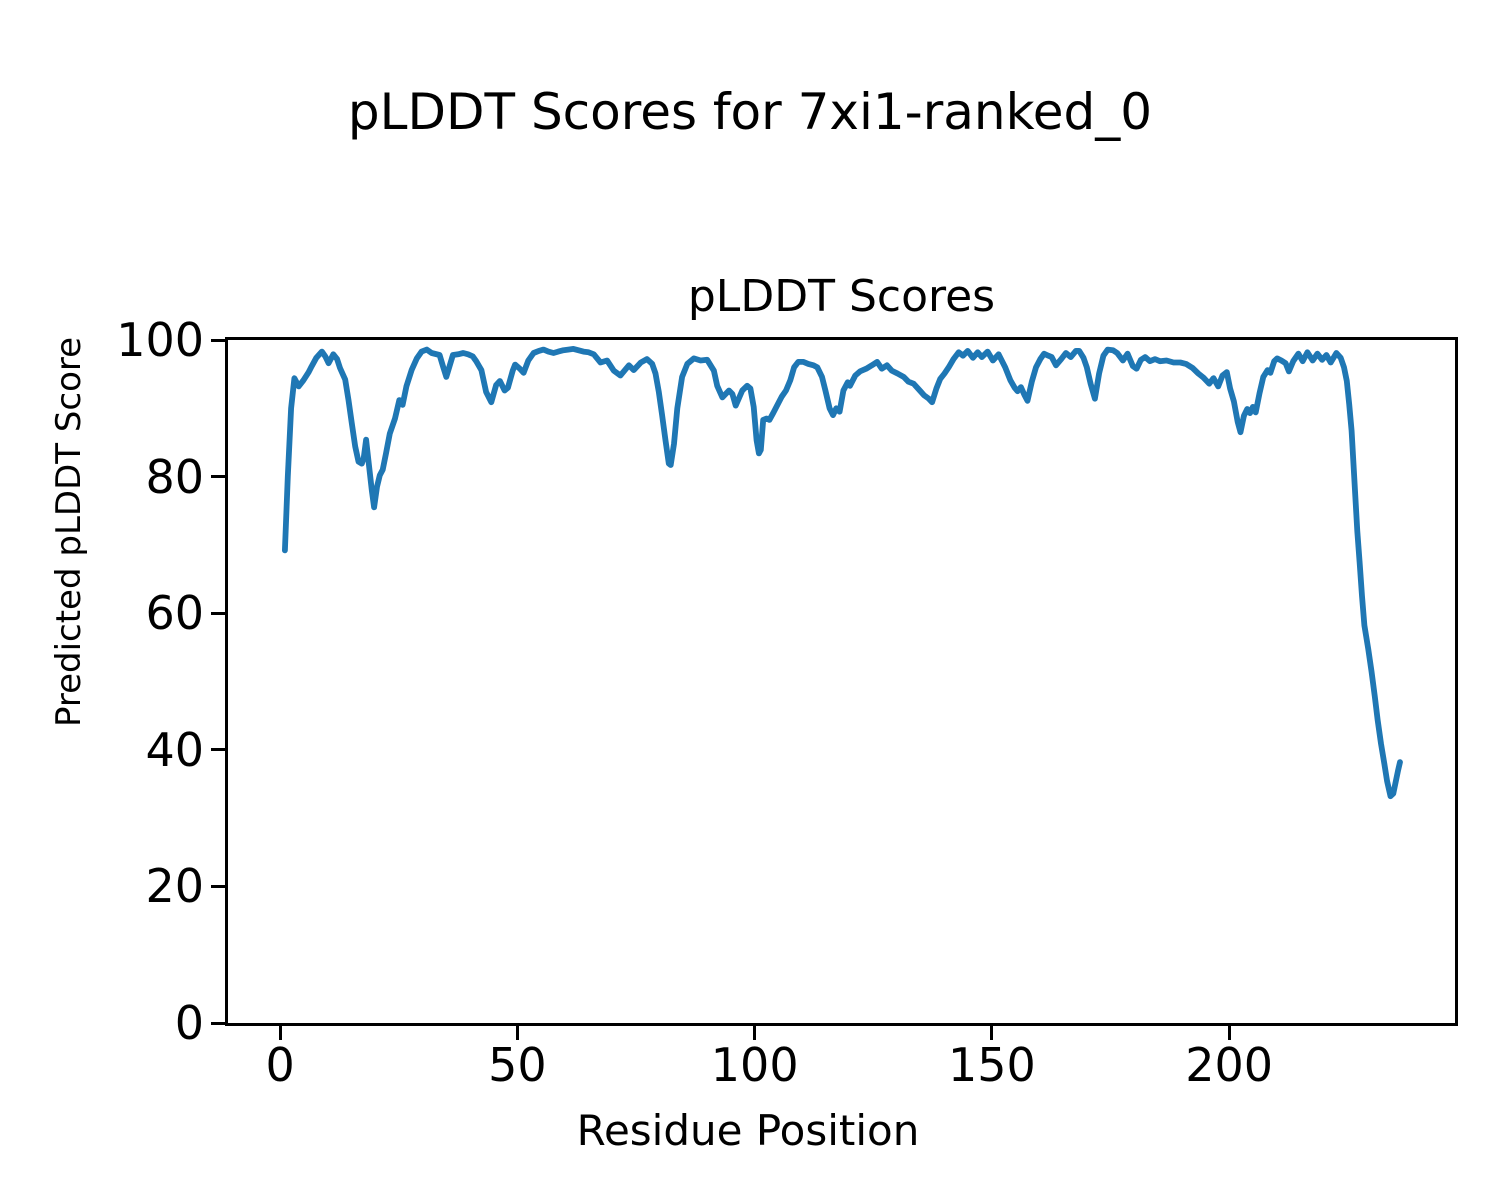  I want to click on x-tick-label: 200, so click(1229, 1065).